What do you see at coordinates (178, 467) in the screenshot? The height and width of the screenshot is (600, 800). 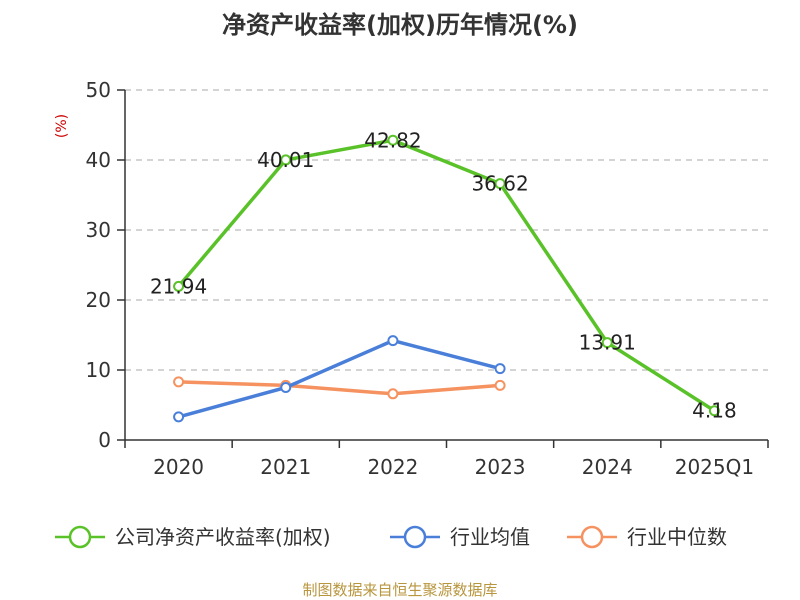 I see `x-tick-label: 2020` at bounding box center [178, 467].